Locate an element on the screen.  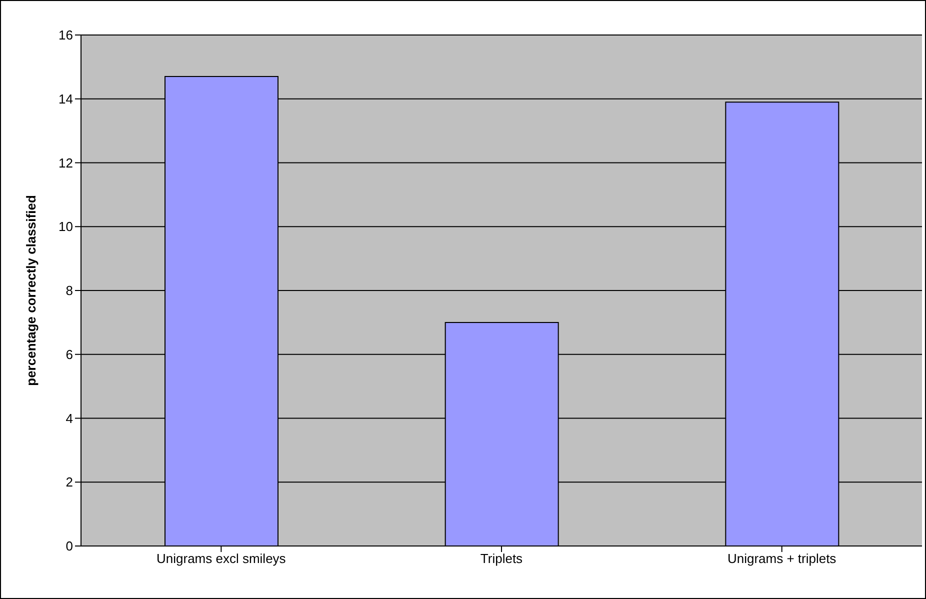
y-tick-label: 10 is located at coordinates (65, 226).